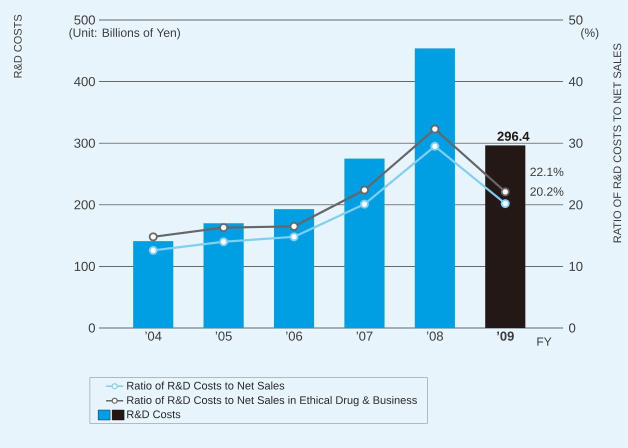 Image resolution: width=628 pixels, height=448 pixels. What do you see at coordinates (547, 172) in the screenshot?
I see `data-label: 22.1%` at bounding box center [547, 172].